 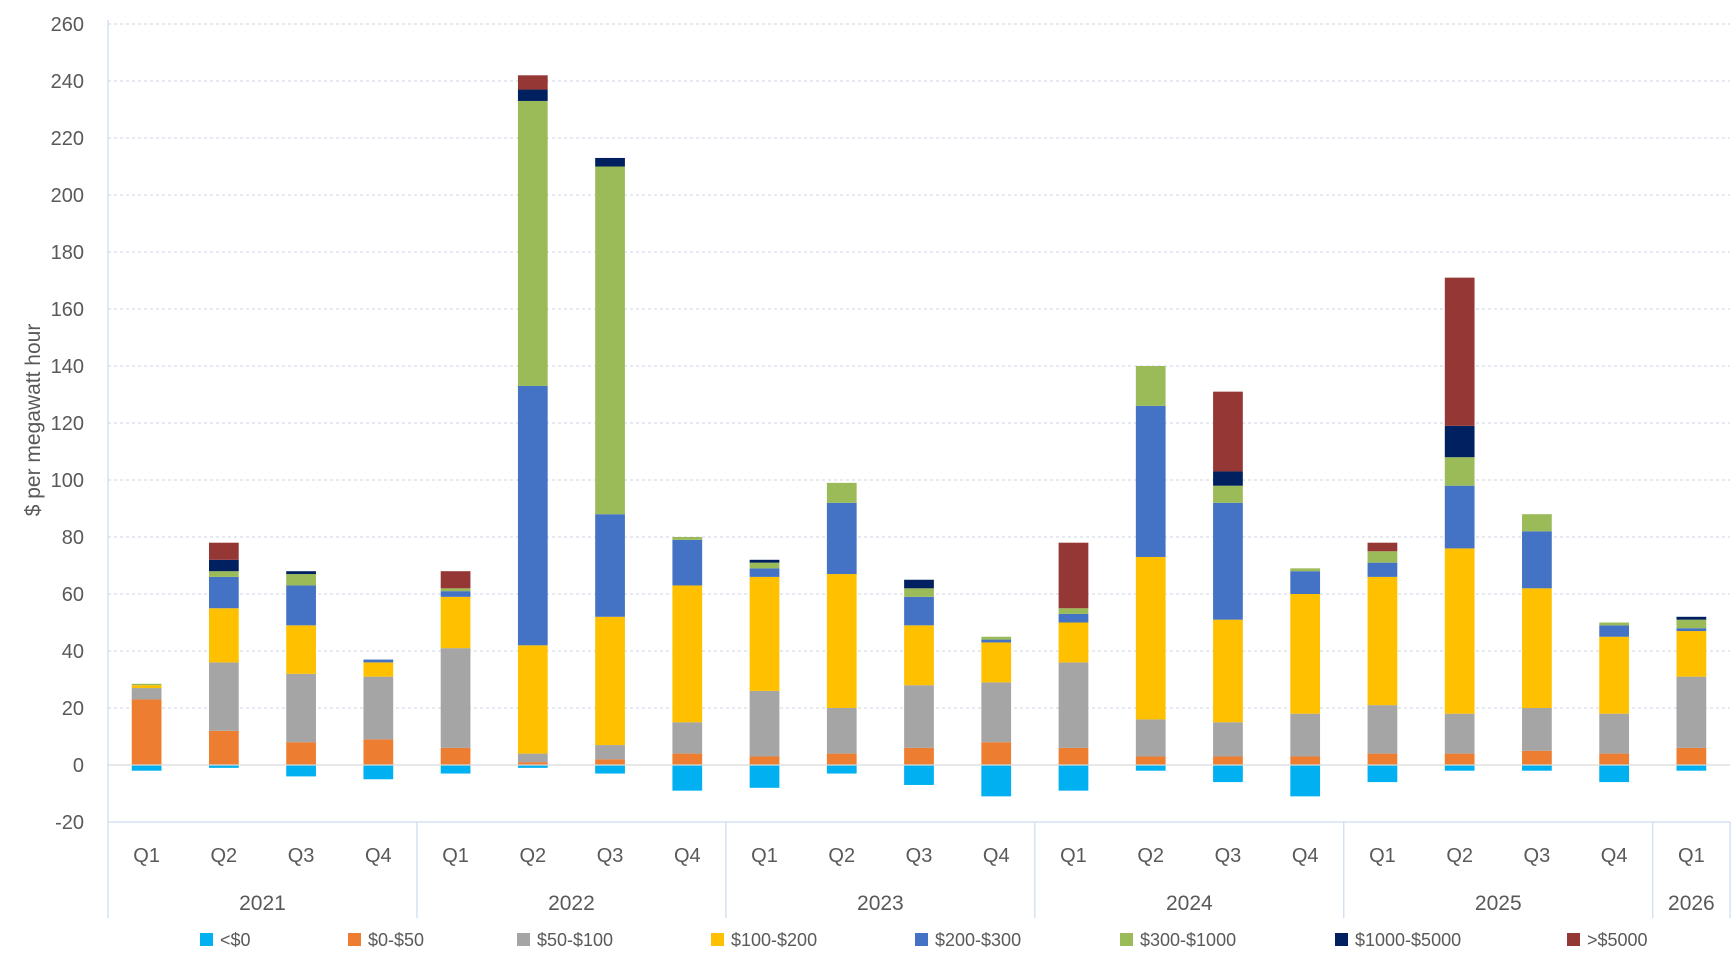 What do you see at coordinates (1188, 940) in the screenshot?
I see `legend-label: $300-$1000` at bounding box center [1188, 940].